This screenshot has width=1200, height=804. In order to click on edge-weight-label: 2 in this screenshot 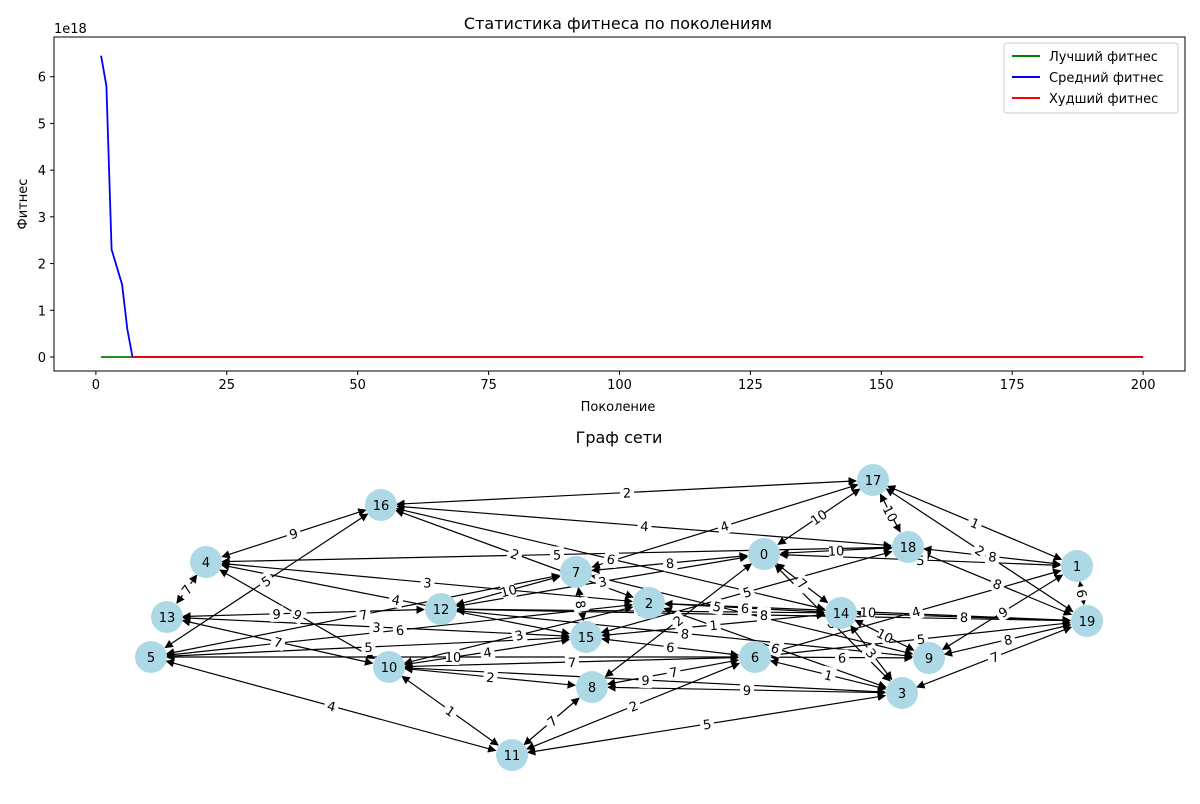, I will do `click(627, 493)`.